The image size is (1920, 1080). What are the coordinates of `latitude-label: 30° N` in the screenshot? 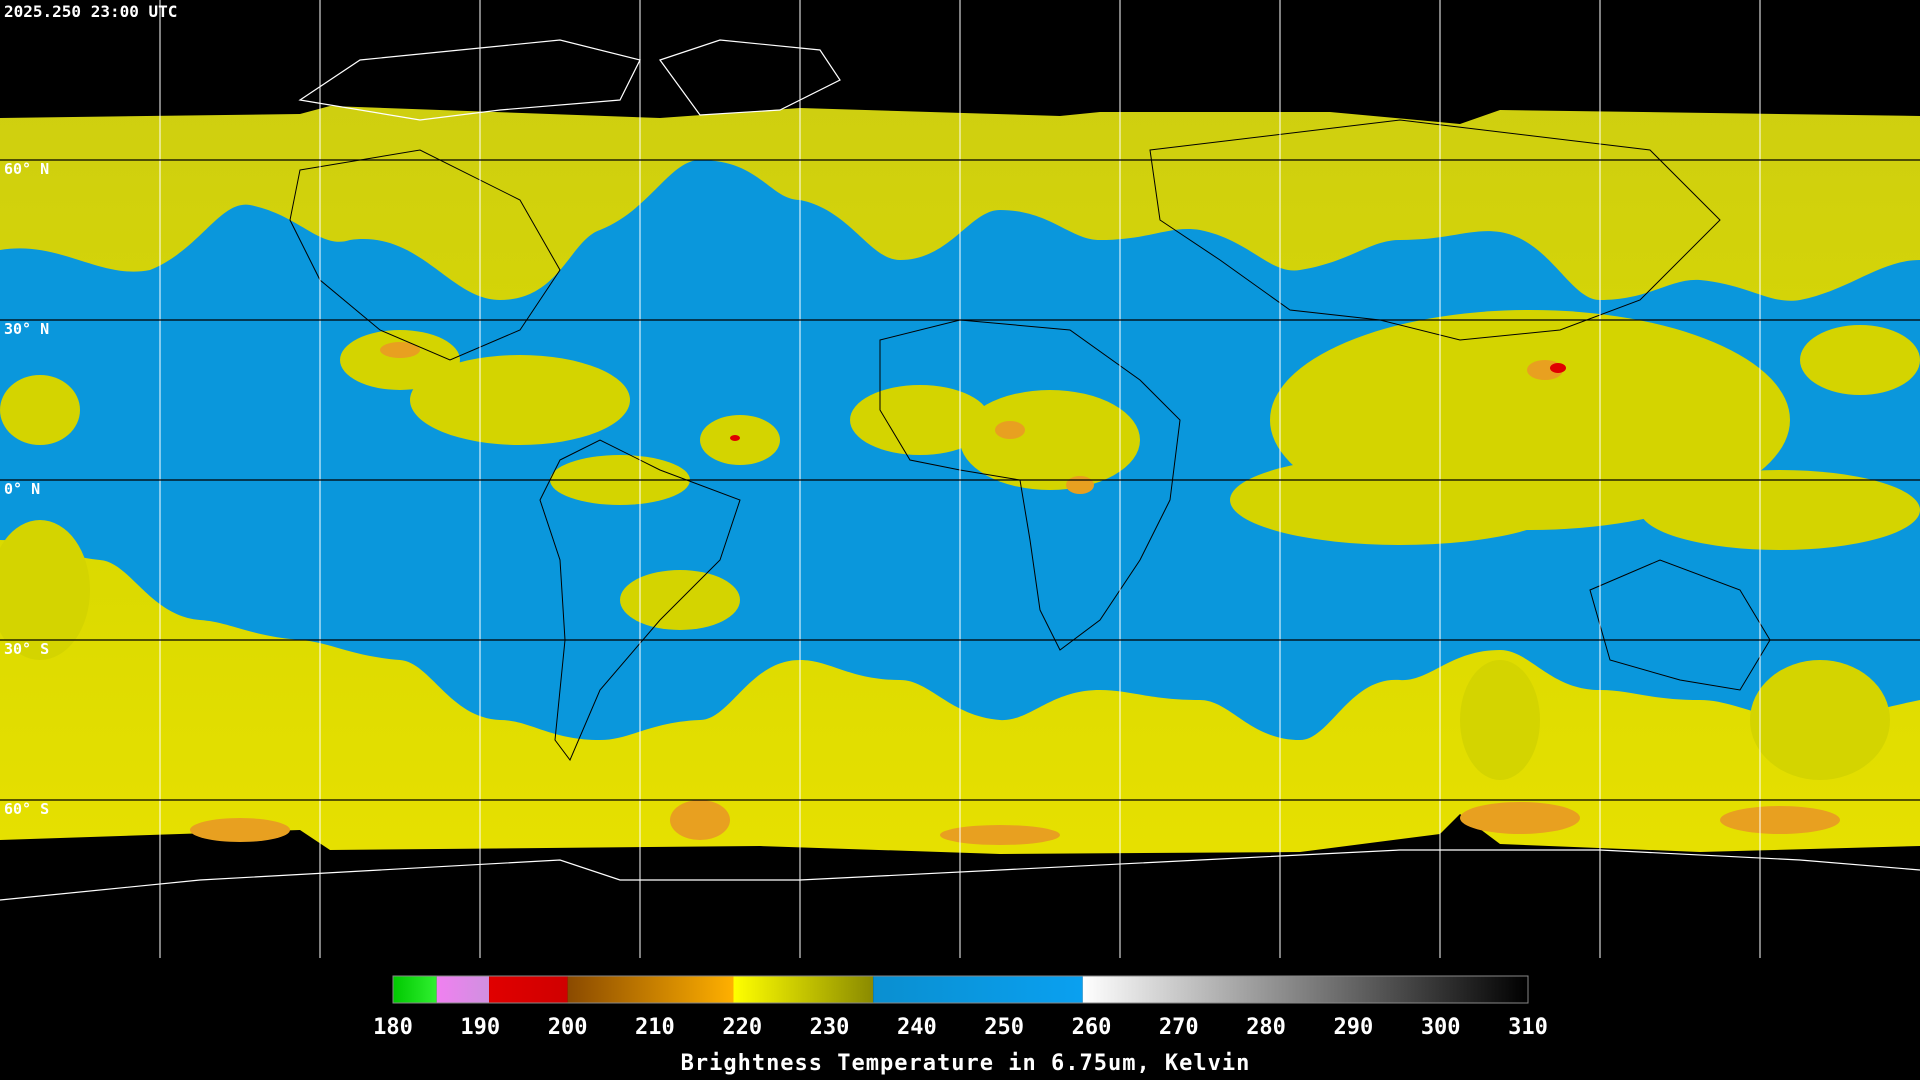 It's located at (26, 329).